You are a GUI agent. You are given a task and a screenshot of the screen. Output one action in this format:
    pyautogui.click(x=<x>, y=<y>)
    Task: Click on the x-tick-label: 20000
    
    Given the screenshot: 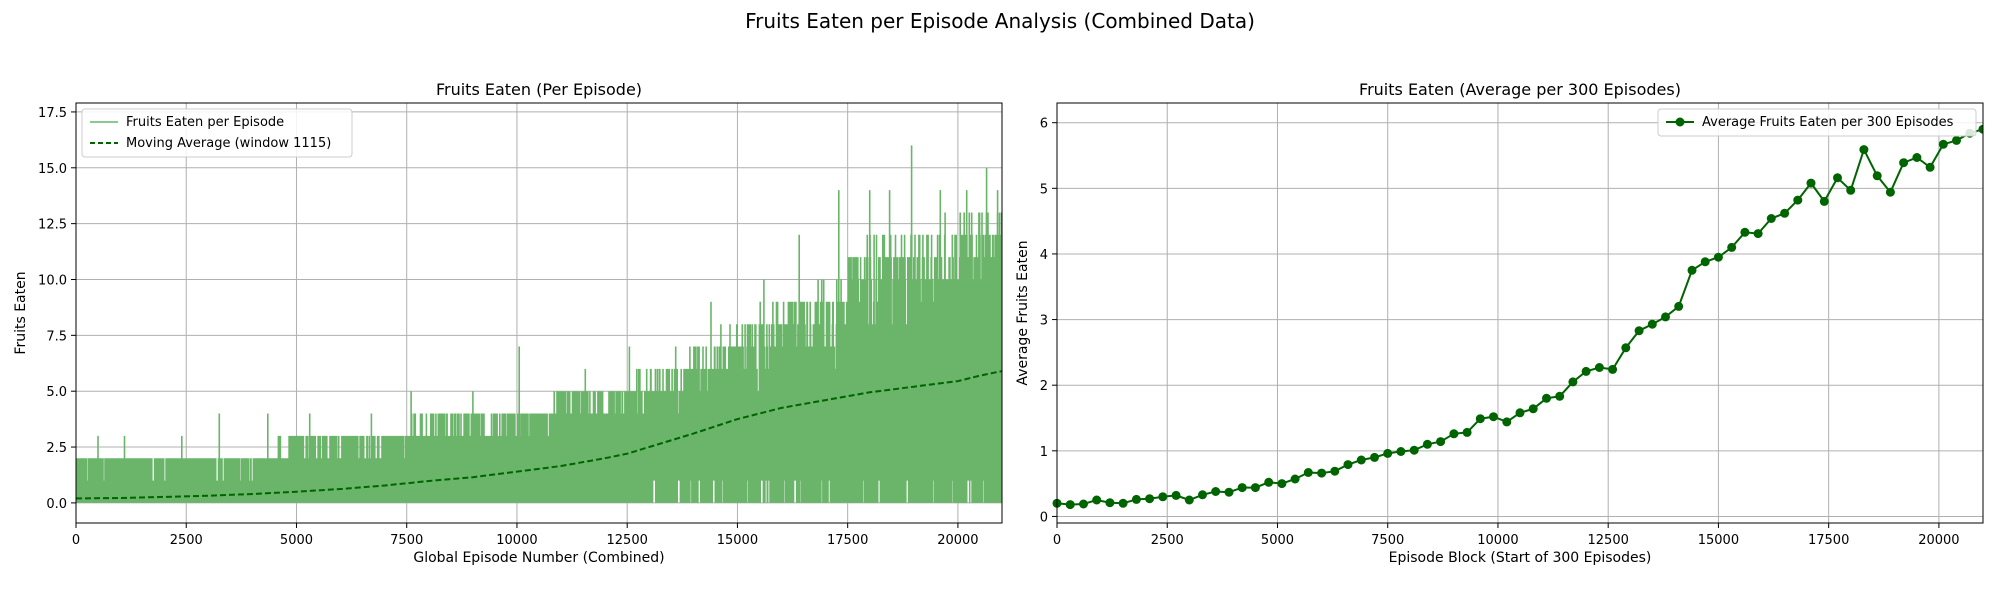 What is the action you would take?
    pyautogui.click(x=1938, y=540)
    